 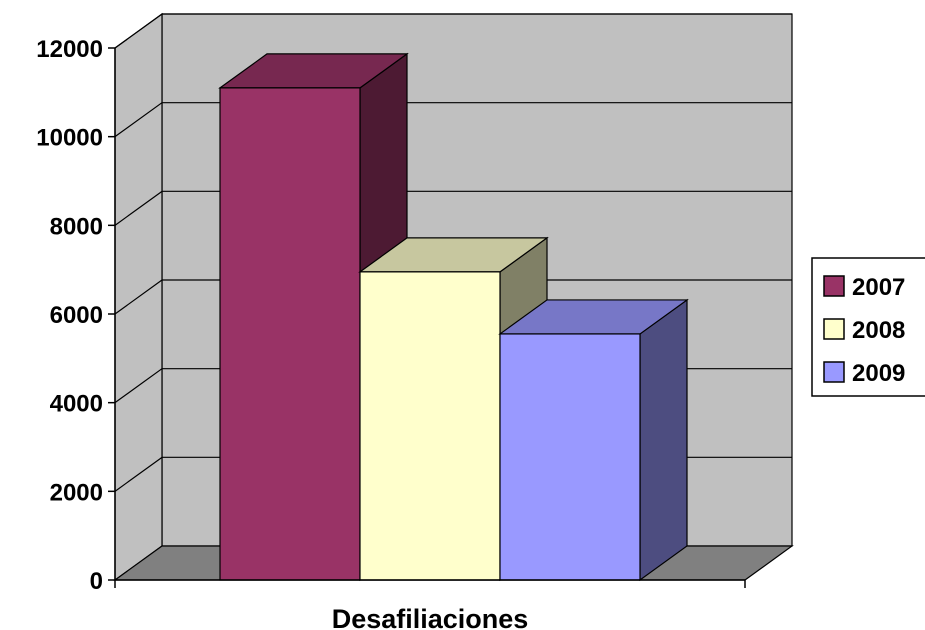 What do you see at coordinates (878, 373) in the screenshot?
I see `legend-label: 2009` at bounding box center [878, 373].